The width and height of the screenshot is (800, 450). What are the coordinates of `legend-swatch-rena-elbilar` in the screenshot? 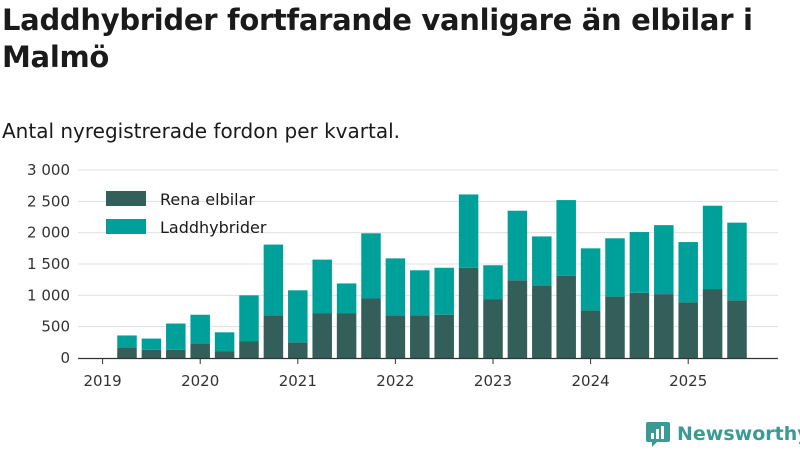 It's located at (126, 198).